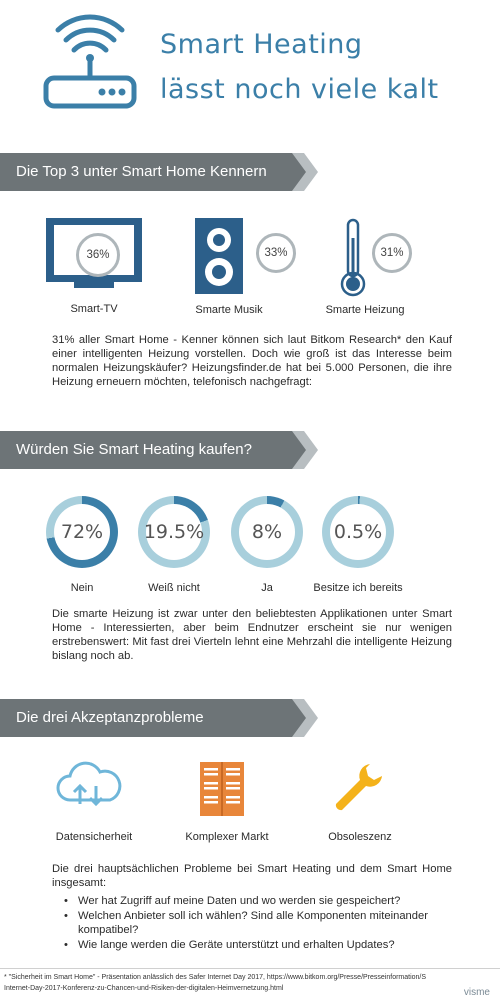 The height and width of the screenshot is (1000, 500). Describe the element at coordinates (94, 309) in the screenshot. I see `tv-label: Smart-TV` at that location.